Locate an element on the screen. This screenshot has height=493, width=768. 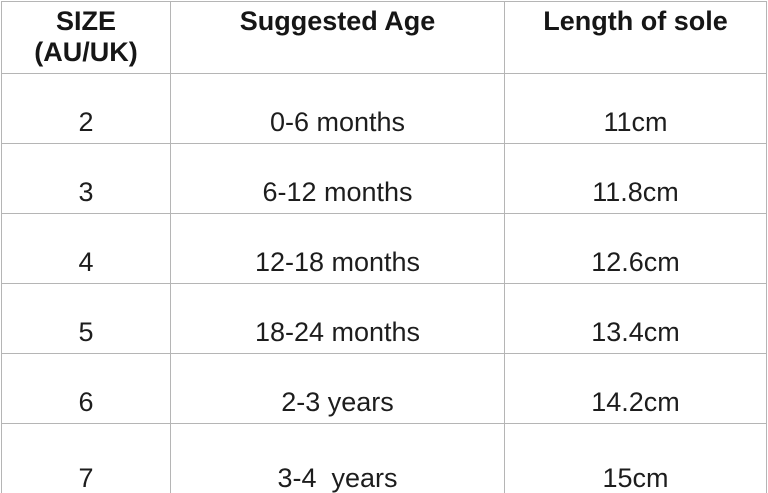
age-cell: 6-12 months is located at coordinates (337, 178).